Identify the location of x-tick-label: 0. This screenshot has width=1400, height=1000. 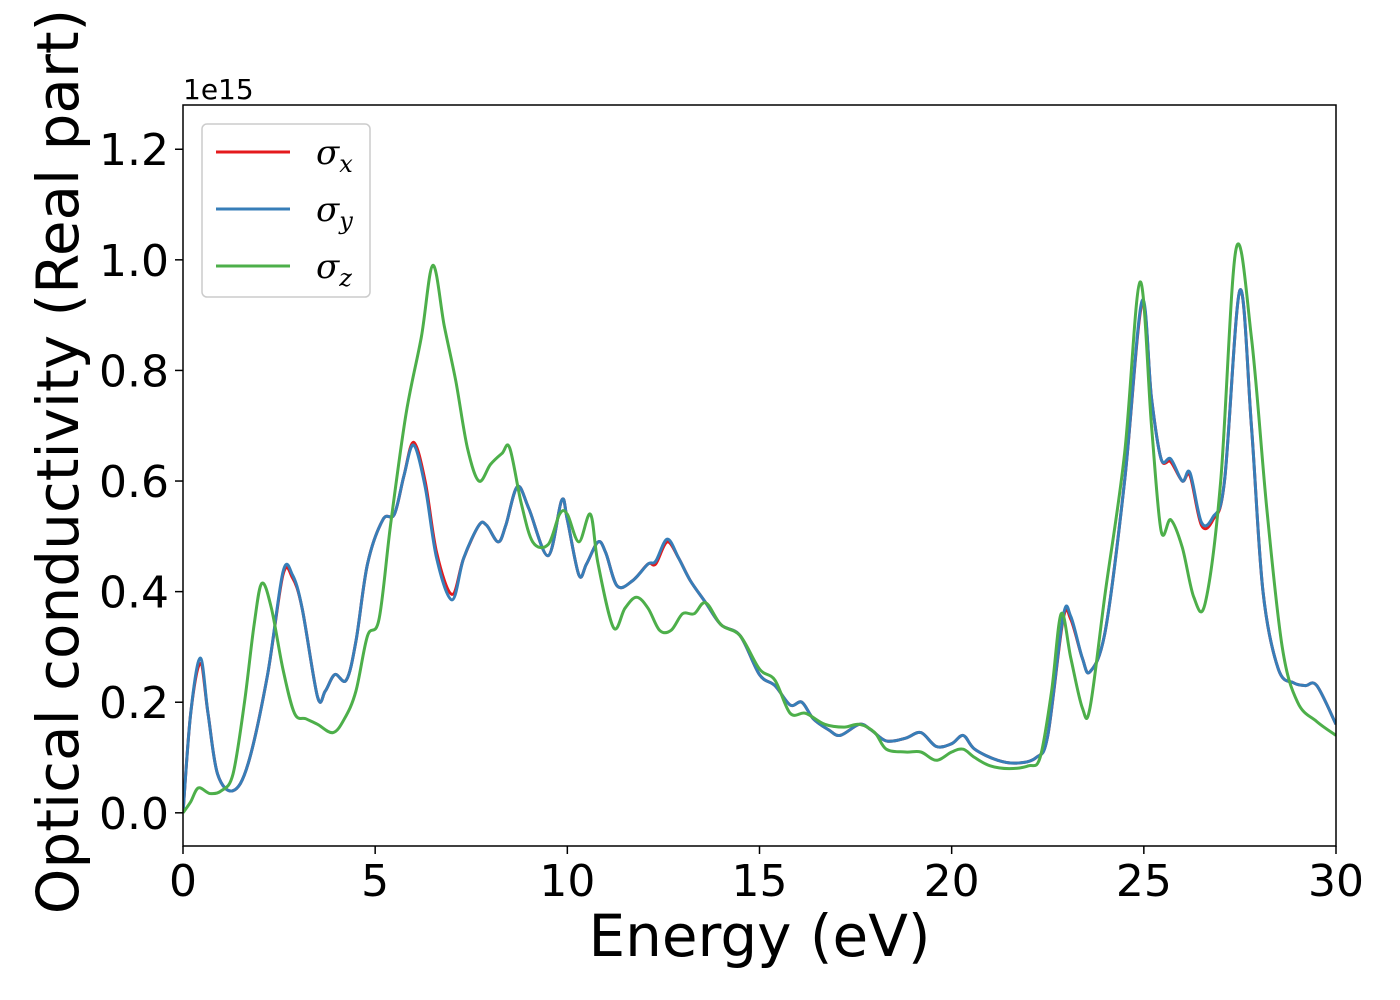
(183, 881).